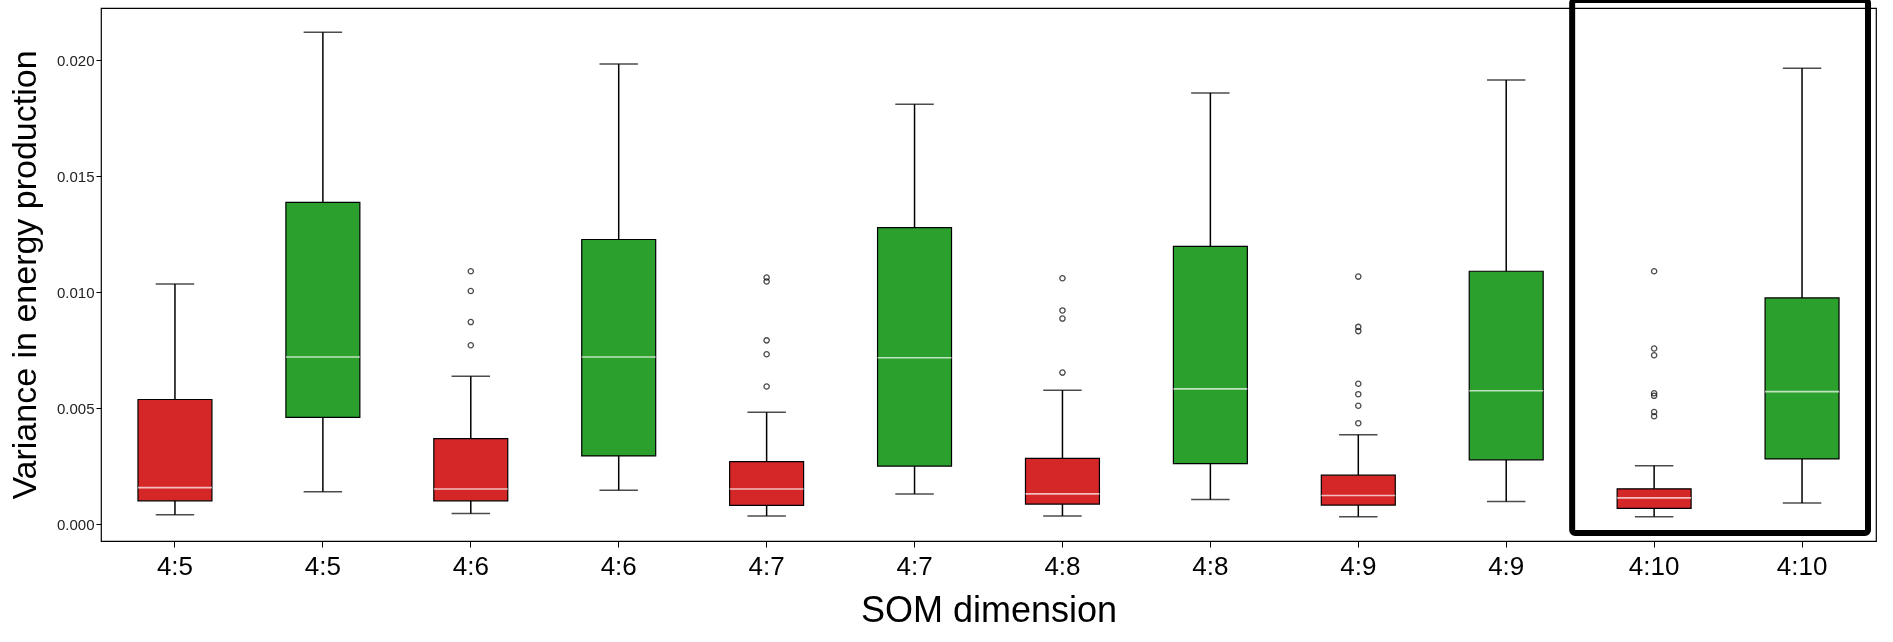 The image size is (1893, 642). Describe the element at coordinates (23, 275) in the screenshot. I see `y-axis-title: Variance in energy production` at that location.